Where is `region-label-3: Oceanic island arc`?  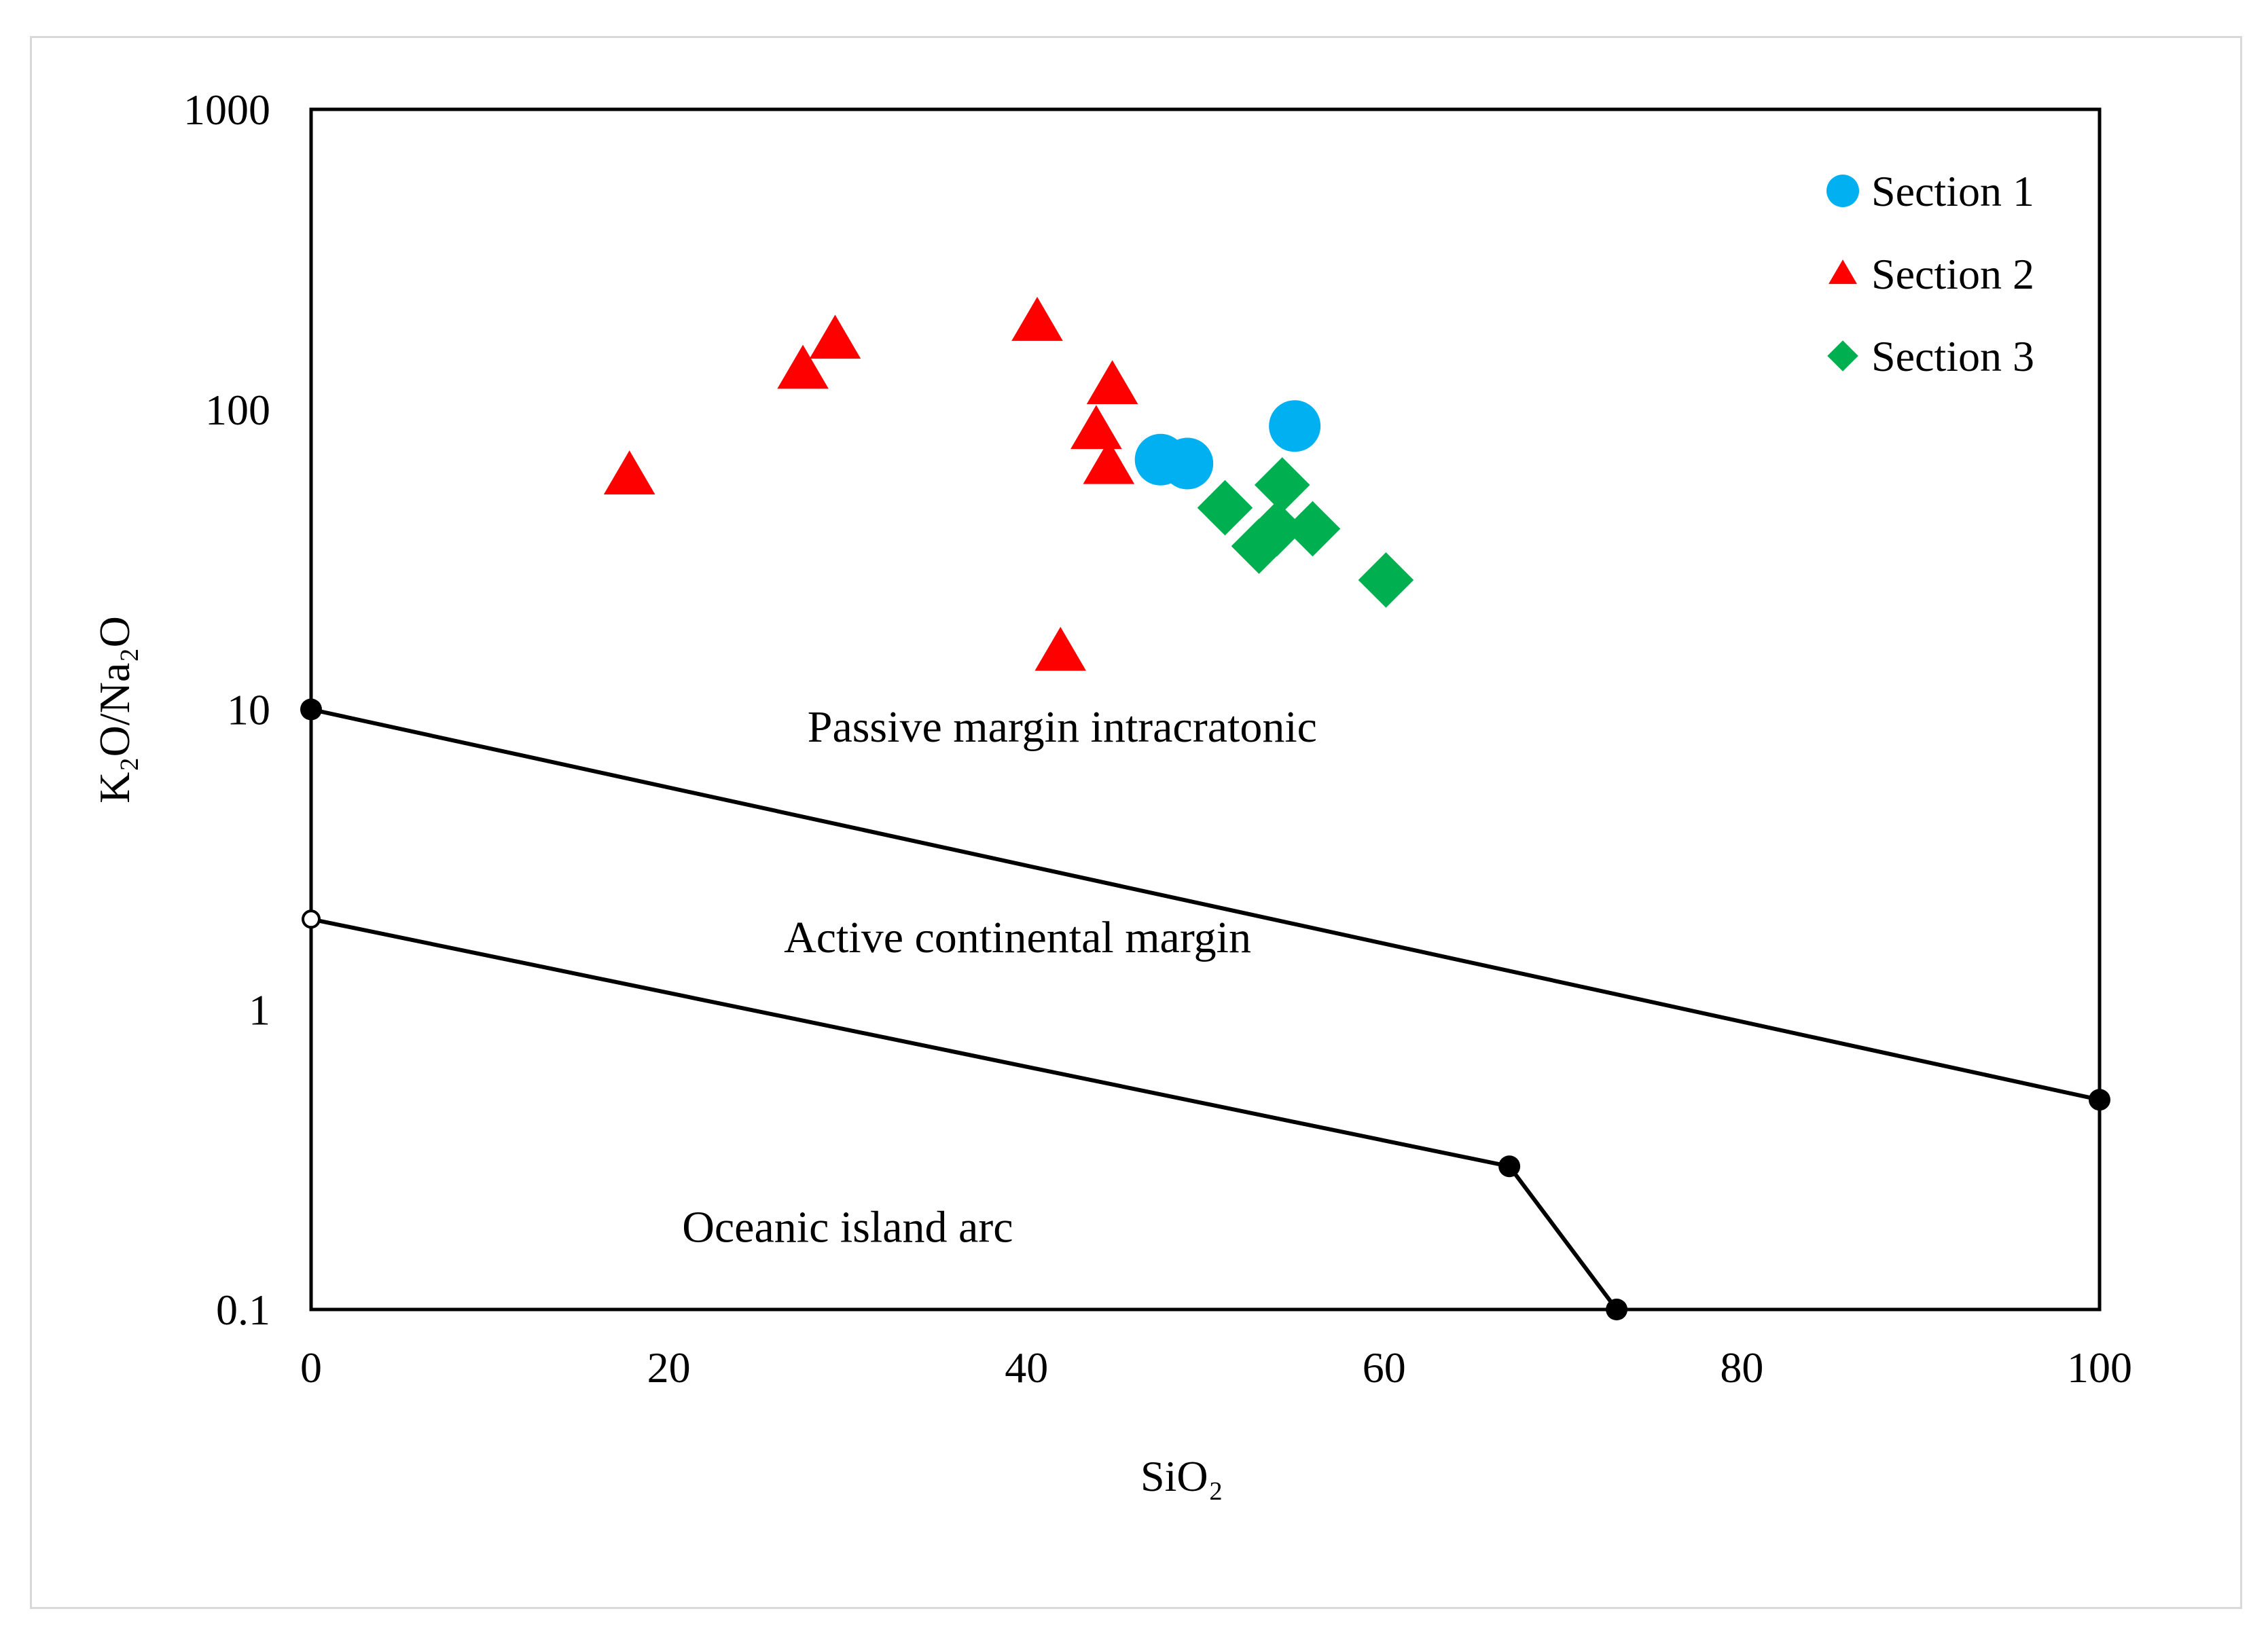
region-label-3: Oceanic island arc is located at coordinates (847, 1227).